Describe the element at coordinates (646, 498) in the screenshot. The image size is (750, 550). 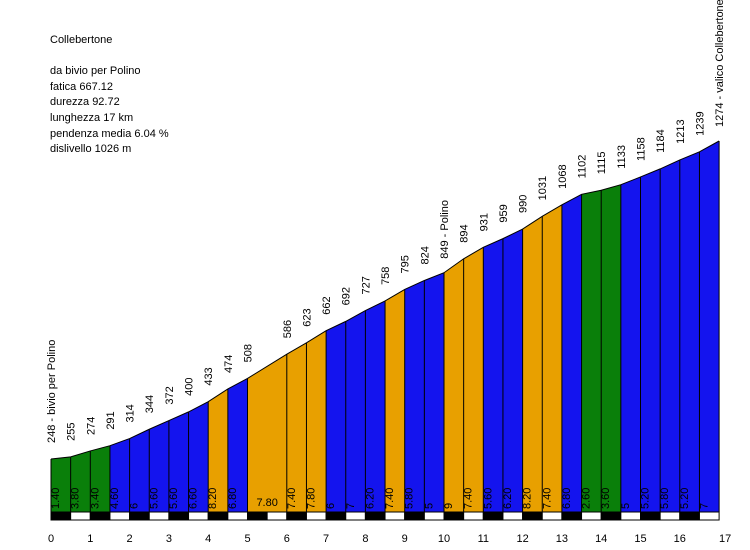
I see `grade-label-29: 5.20` at that location.